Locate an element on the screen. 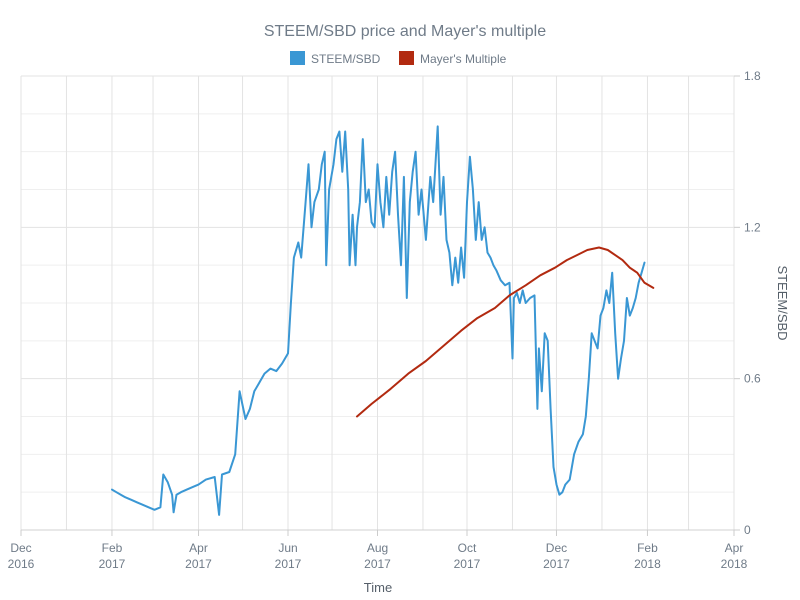  legend-swatch-steem-sbd is located at coordinates (297, 58).